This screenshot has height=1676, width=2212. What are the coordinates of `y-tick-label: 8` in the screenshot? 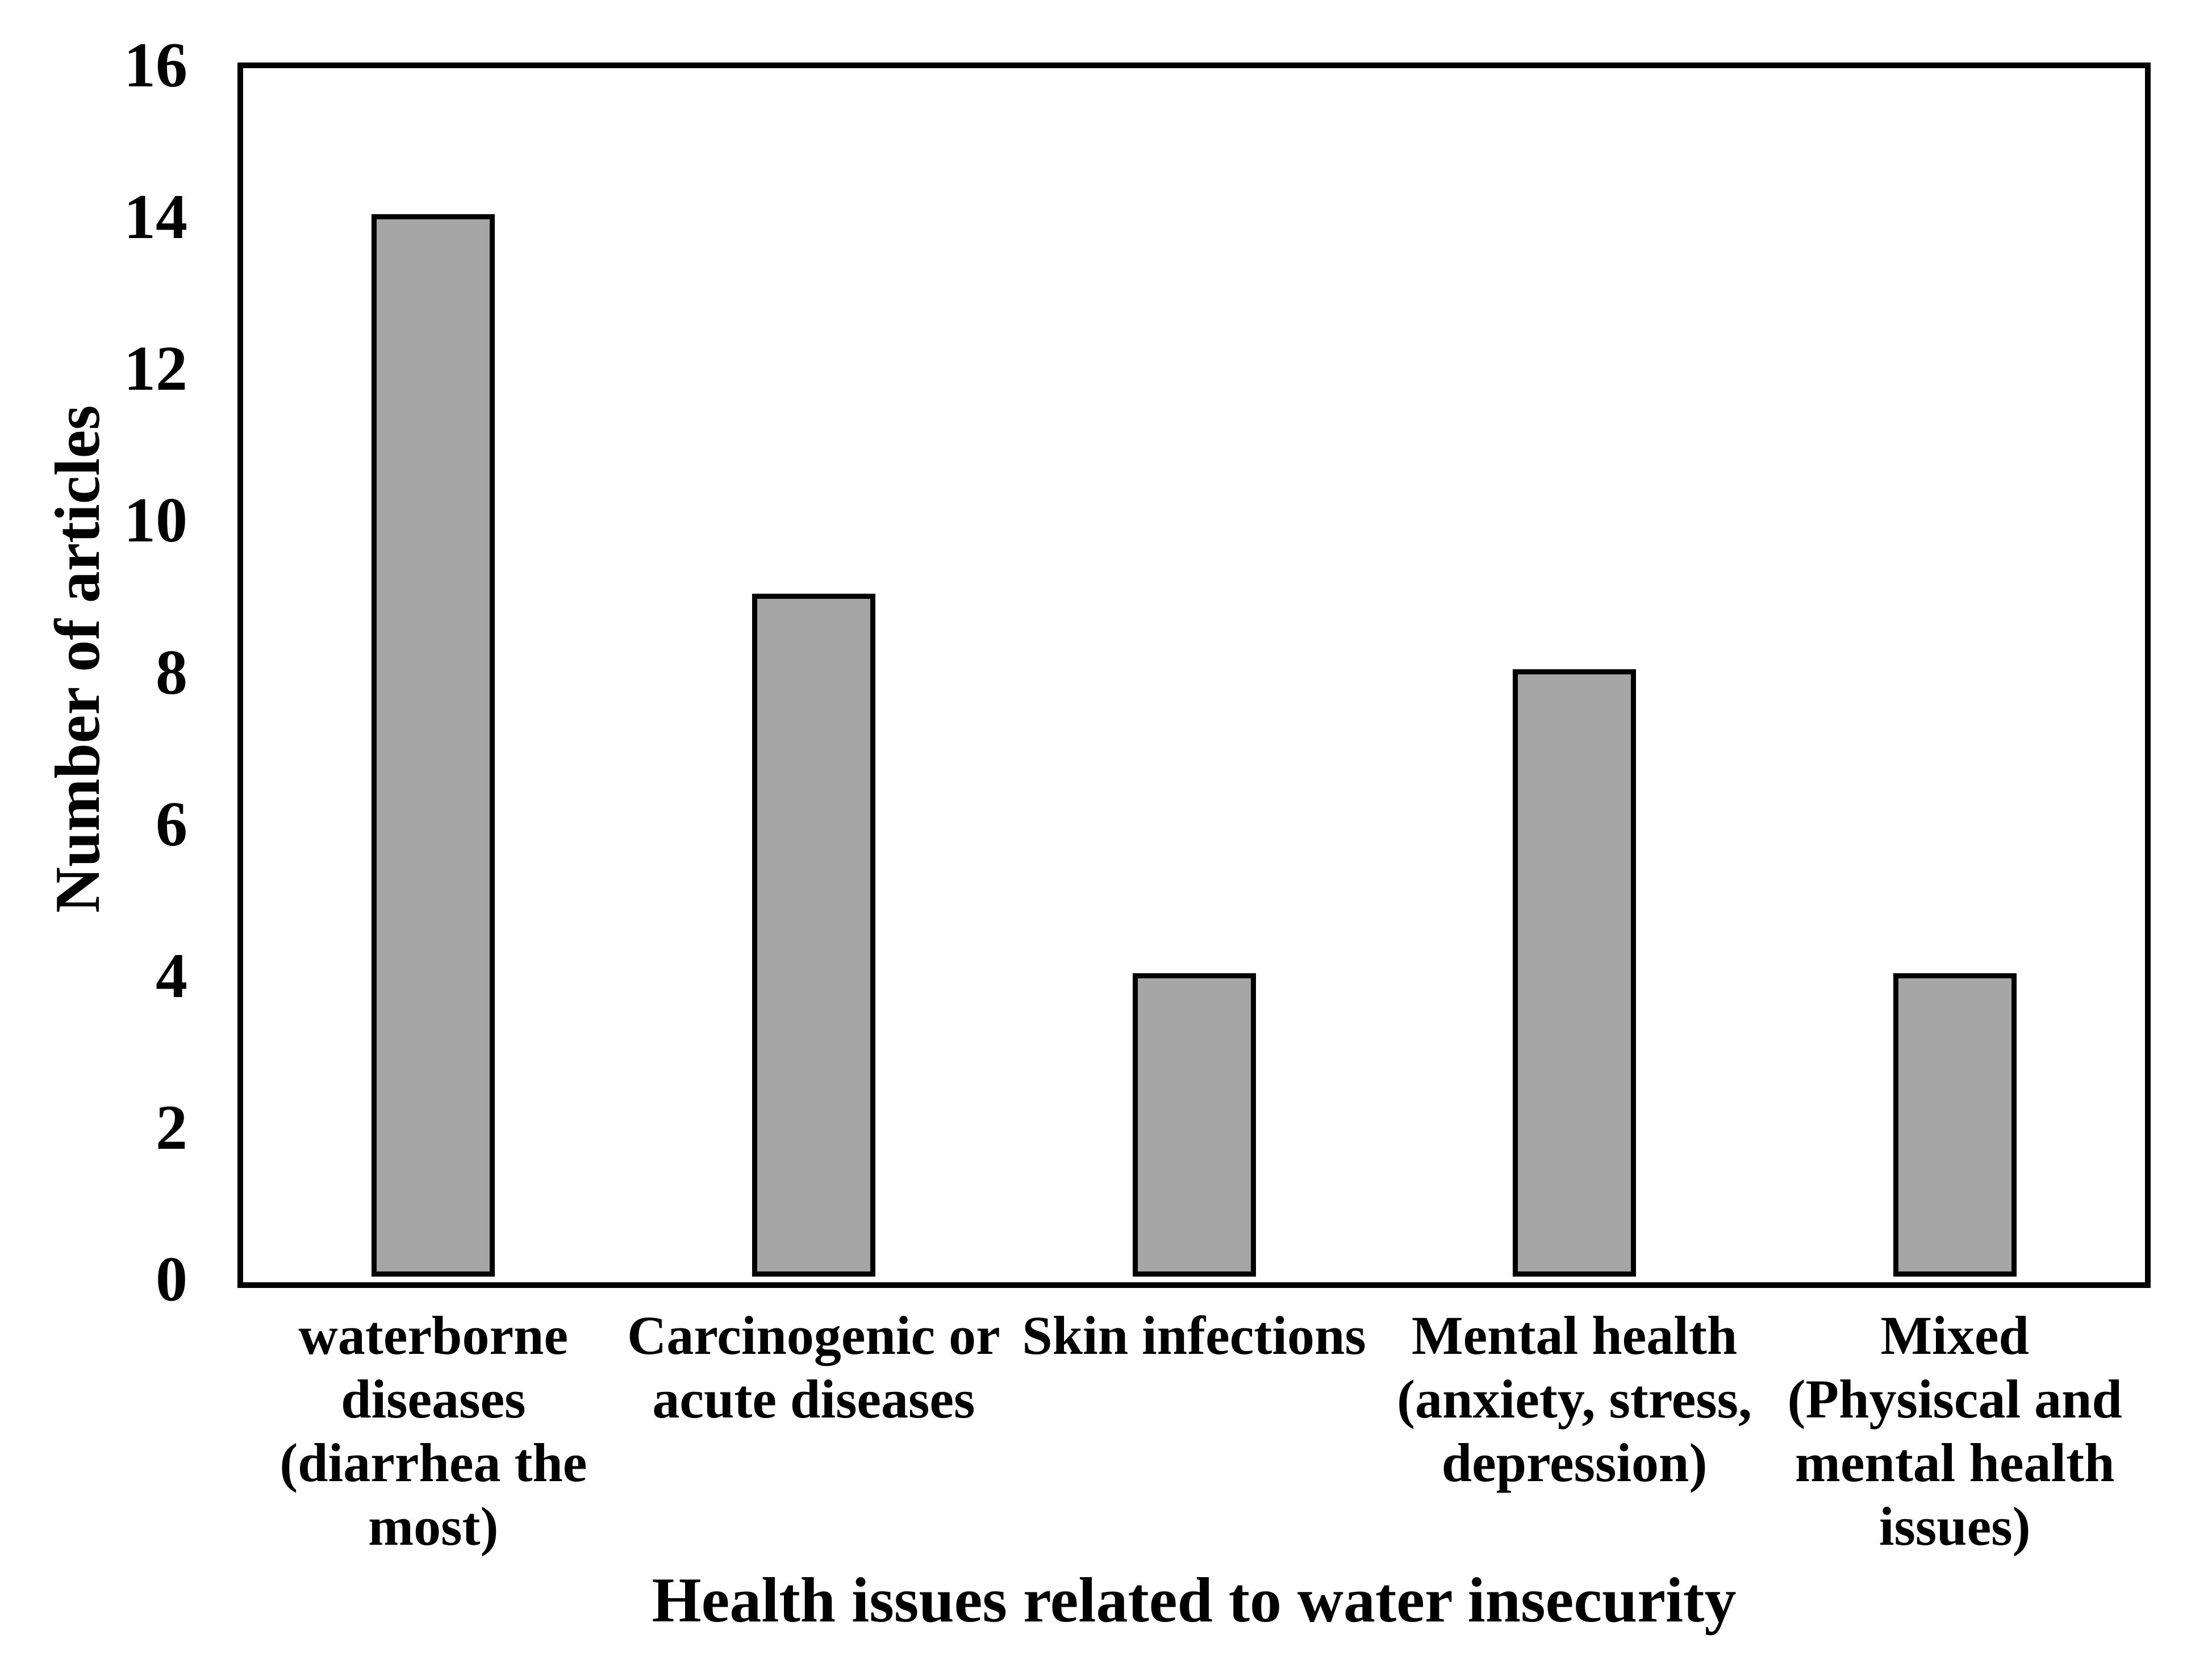 It's located at (171, 672).